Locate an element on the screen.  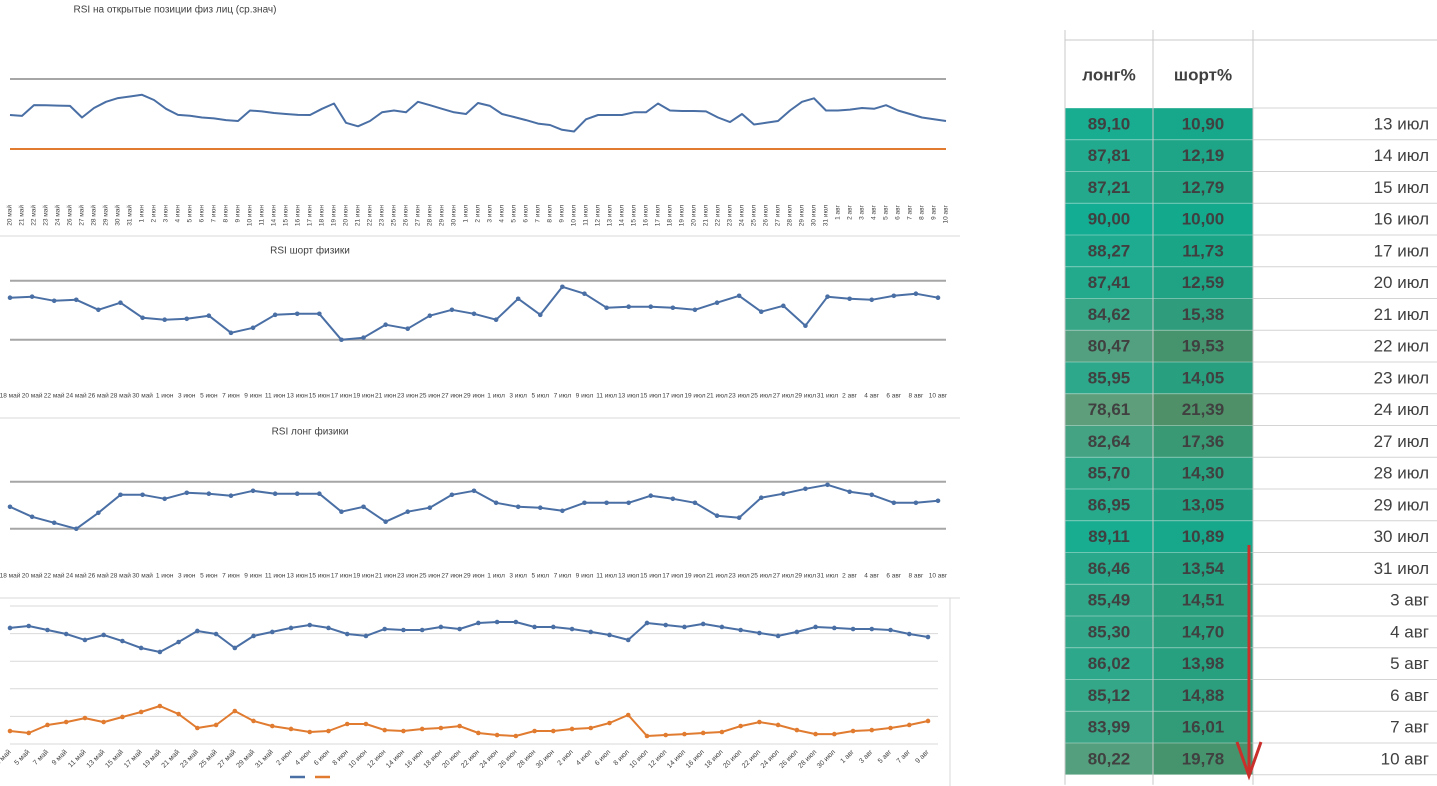
x-tick-label: 10 авг is located at coordinates (946, 213).